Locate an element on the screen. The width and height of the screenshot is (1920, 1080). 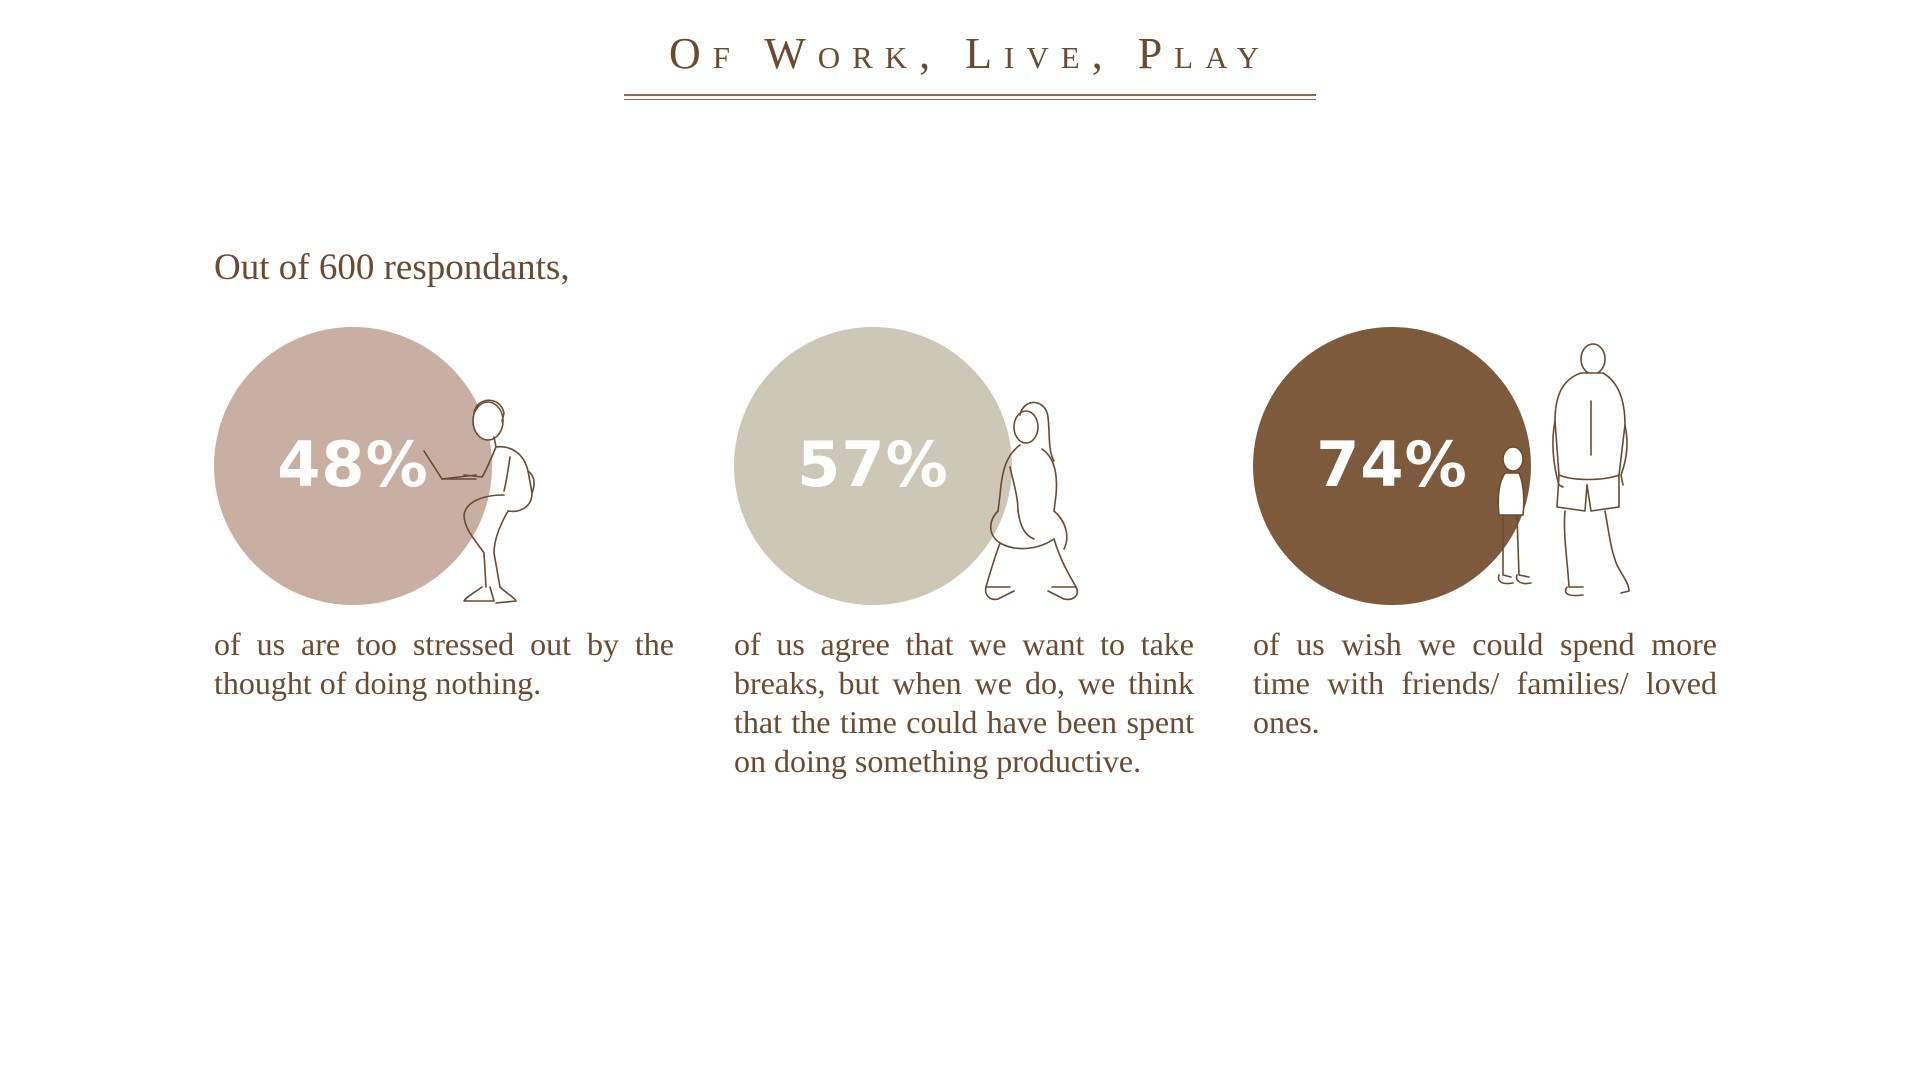
stat-percent: 48% is located at coordinates (353, 464).